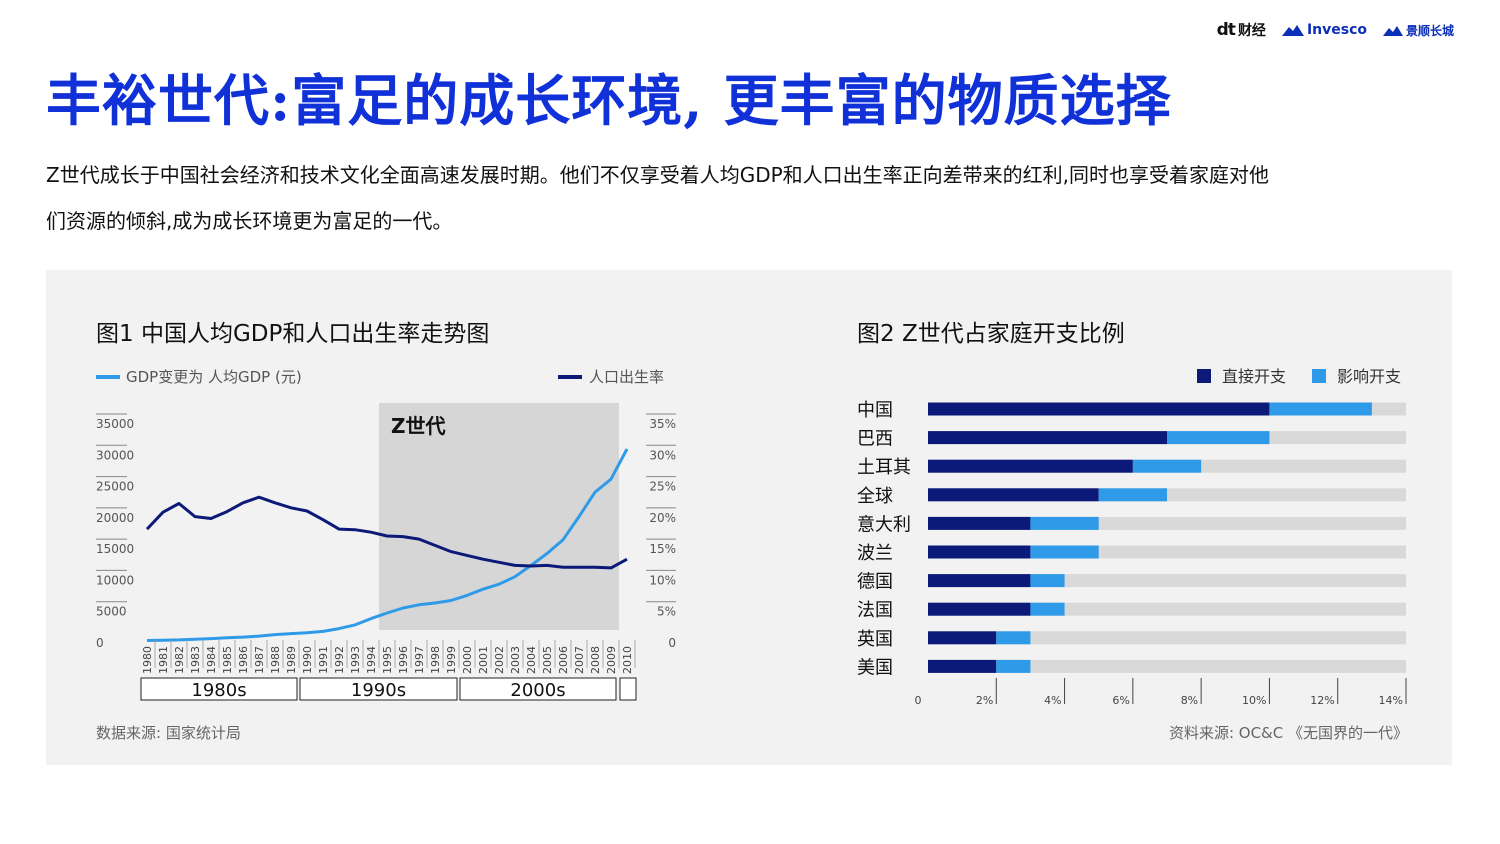  Describe the element at coordinates (875, 639) in the screenshot. I see `category-label: 英国` at that location.